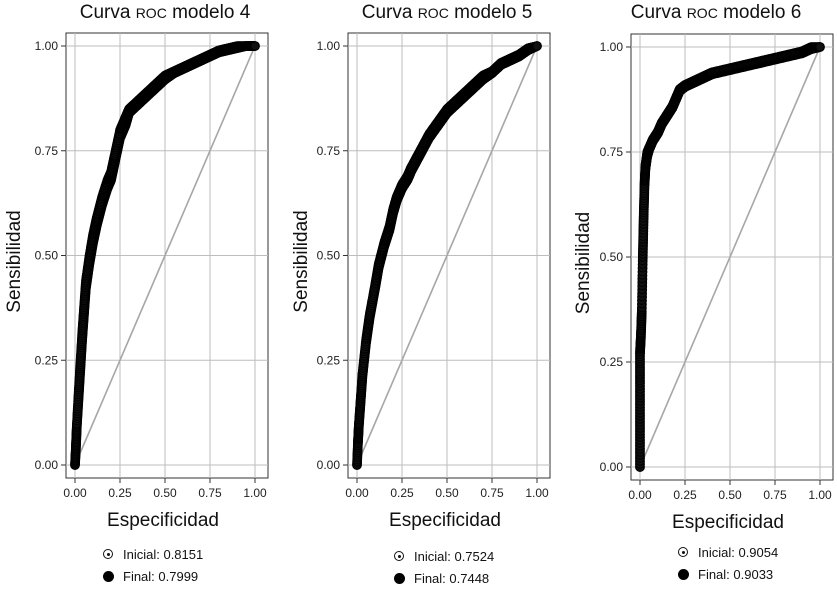 This screenshot has width=837, height=592. I want to click on legend-item-final: Final: 0.7448, so click(444, 578).